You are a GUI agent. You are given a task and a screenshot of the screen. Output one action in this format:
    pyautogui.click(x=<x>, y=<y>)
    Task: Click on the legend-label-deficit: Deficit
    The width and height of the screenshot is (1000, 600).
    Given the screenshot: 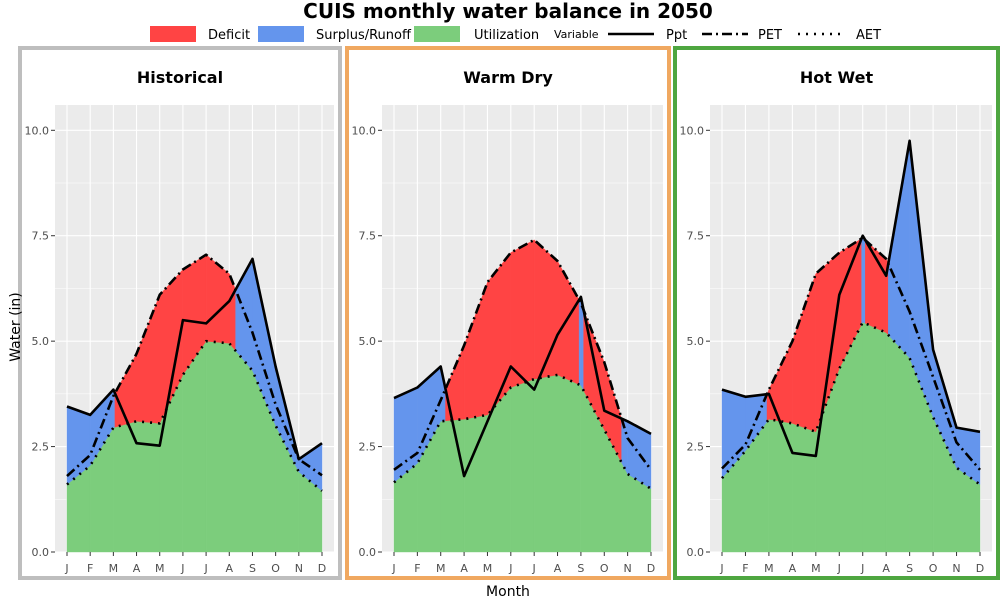 What is the action you would take?
    pyautogui.click(x=229, y=35)
    